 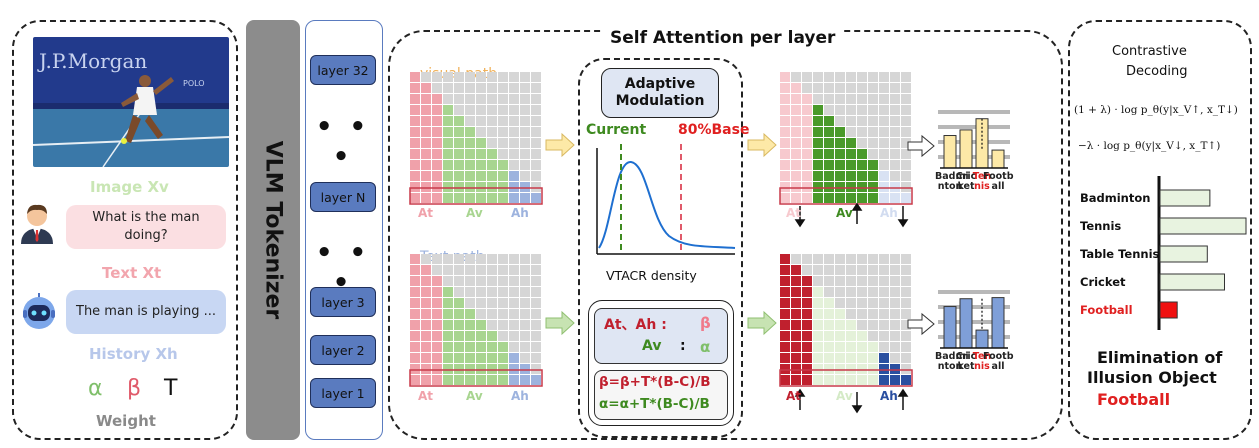 I want to click on decoding-category-label: Table Tennis, so click(x=1120, y=254).